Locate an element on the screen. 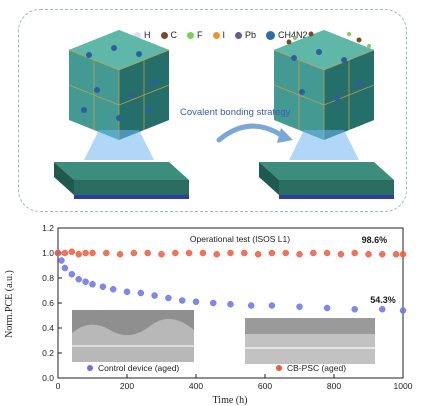  x-tick-label: 600 is located at coordinates (265, 386).